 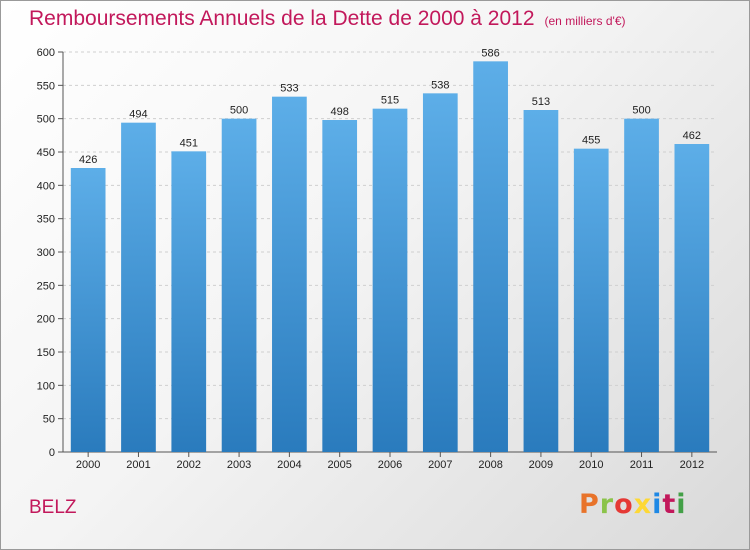 What do you see at coordinates (490, 465) in the screenshot?
I see `x-tick-label: 2008` at bounding box center [490, 465].